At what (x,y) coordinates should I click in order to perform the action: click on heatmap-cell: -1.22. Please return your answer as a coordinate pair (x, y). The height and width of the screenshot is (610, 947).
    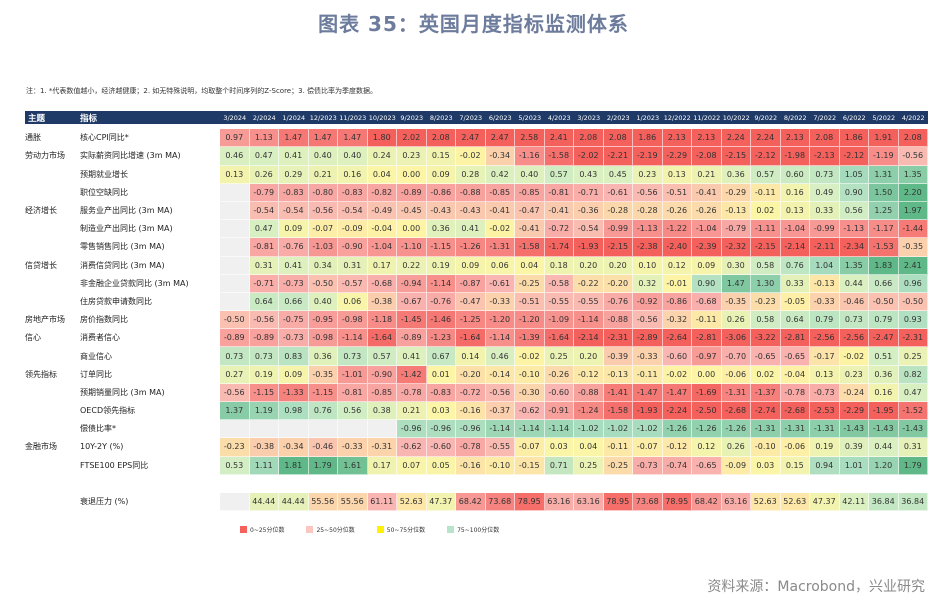
    Looking at the image, I should click on (677, 229).